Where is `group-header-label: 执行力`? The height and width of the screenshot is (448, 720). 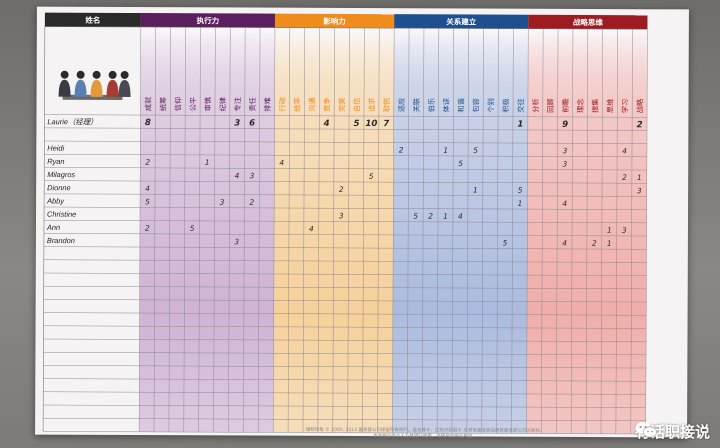 group-header-label: 执行力 is located at coordinates (208, 20).